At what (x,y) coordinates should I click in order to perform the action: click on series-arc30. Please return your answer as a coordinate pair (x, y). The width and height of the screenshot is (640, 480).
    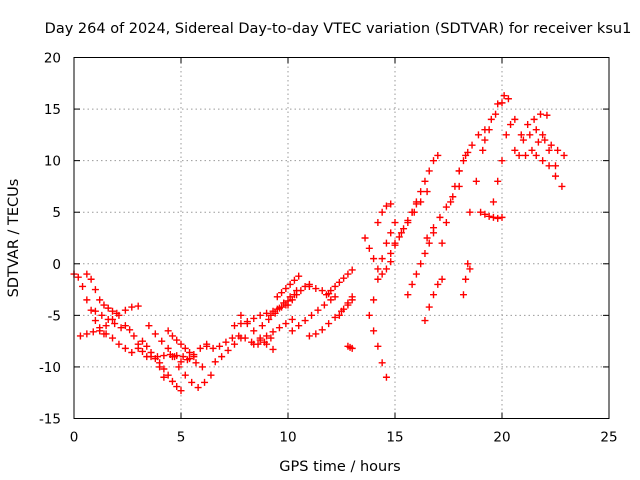
    Looking at the image, I should click on (384, 261).